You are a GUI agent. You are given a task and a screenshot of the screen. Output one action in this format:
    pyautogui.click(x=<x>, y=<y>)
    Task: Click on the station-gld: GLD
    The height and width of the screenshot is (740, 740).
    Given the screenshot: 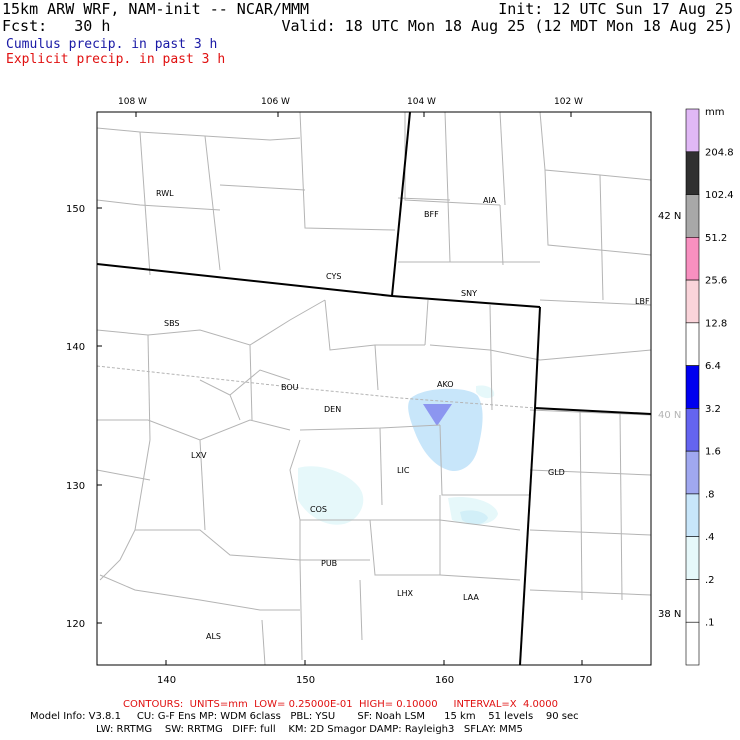 What is the action you would take?
    pyautogui.click(x=556, y=472)
    